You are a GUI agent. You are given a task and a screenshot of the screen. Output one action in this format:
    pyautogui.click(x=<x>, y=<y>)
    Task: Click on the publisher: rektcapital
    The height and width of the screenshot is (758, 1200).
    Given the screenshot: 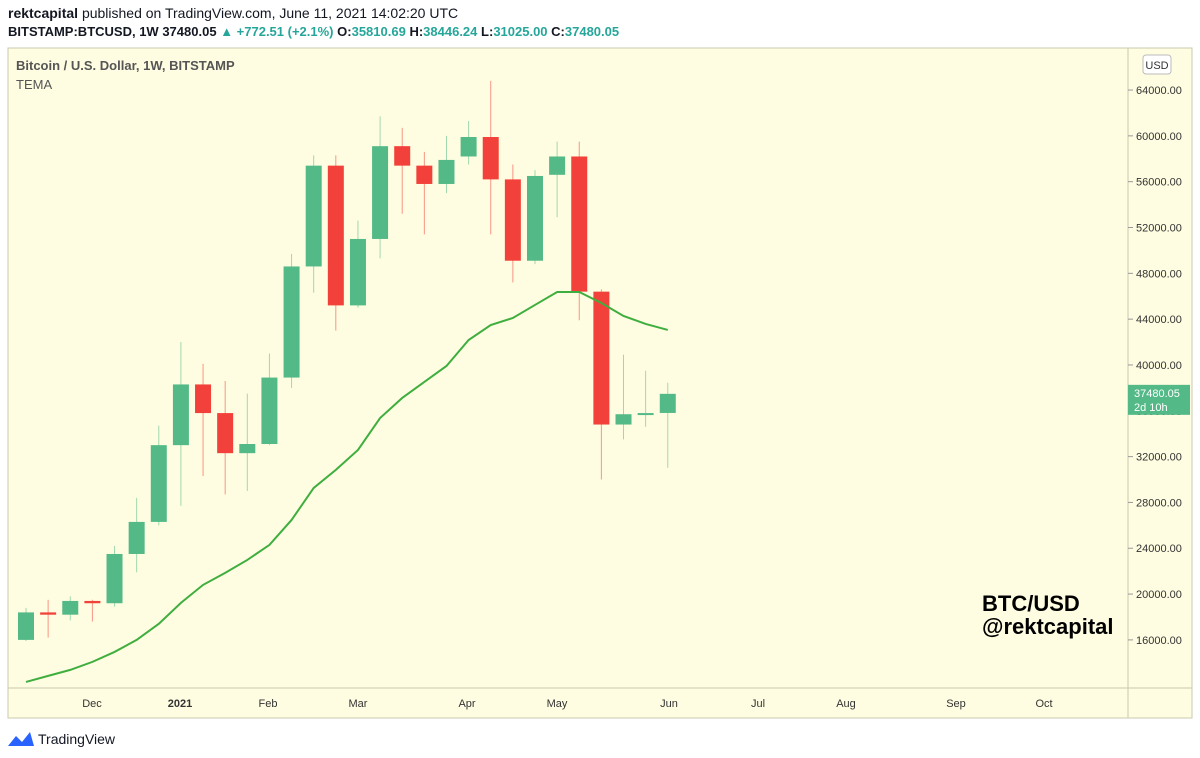 What is the action you would take?
    pyautogui.click(x=43, y=13)
    